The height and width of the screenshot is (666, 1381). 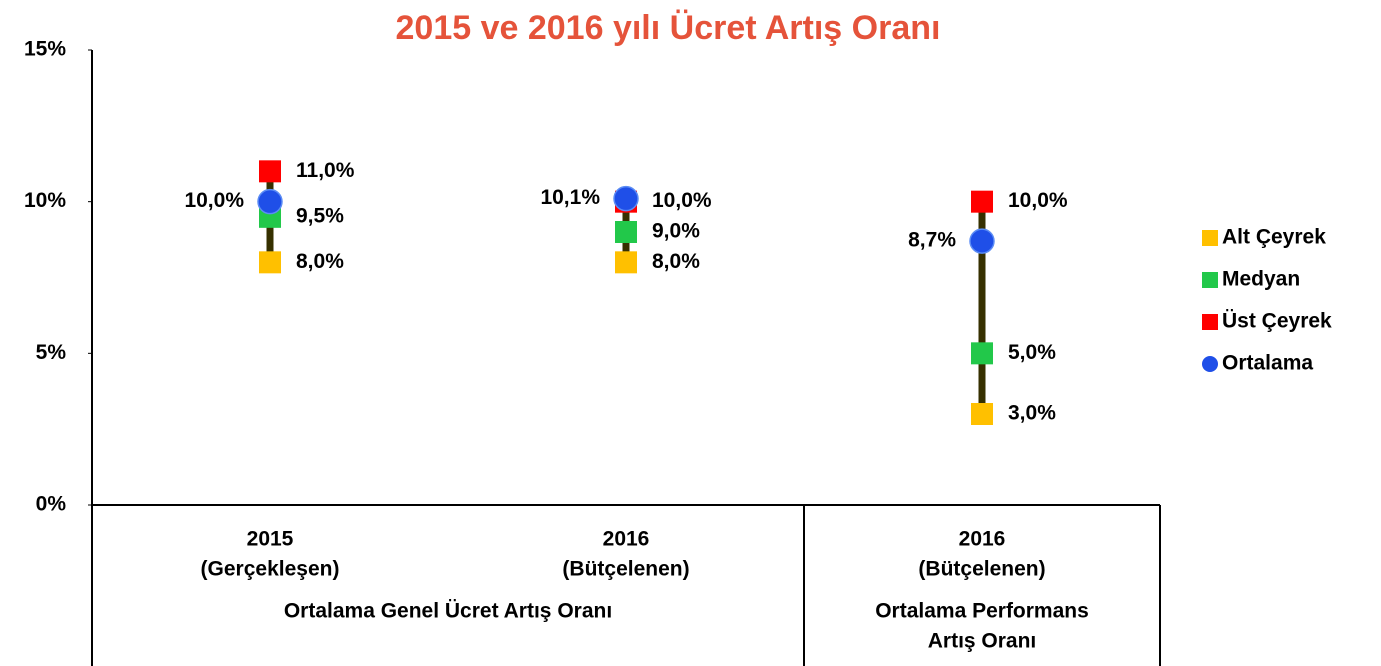 I want to click on data-label: 5,0%, so click(x=1032, y=352).